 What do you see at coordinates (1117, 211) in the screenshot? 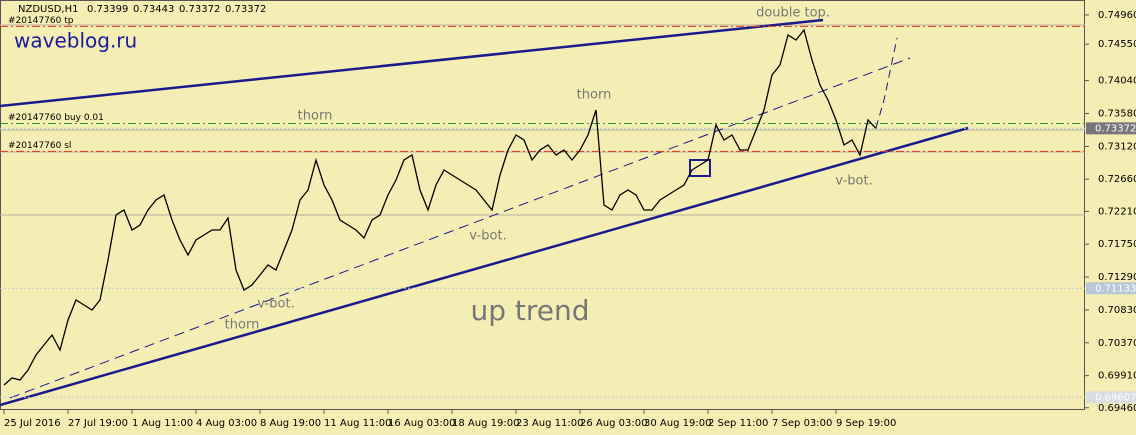
I see `y-tick-label: 0.72210` at bounding box center [1117, 211].